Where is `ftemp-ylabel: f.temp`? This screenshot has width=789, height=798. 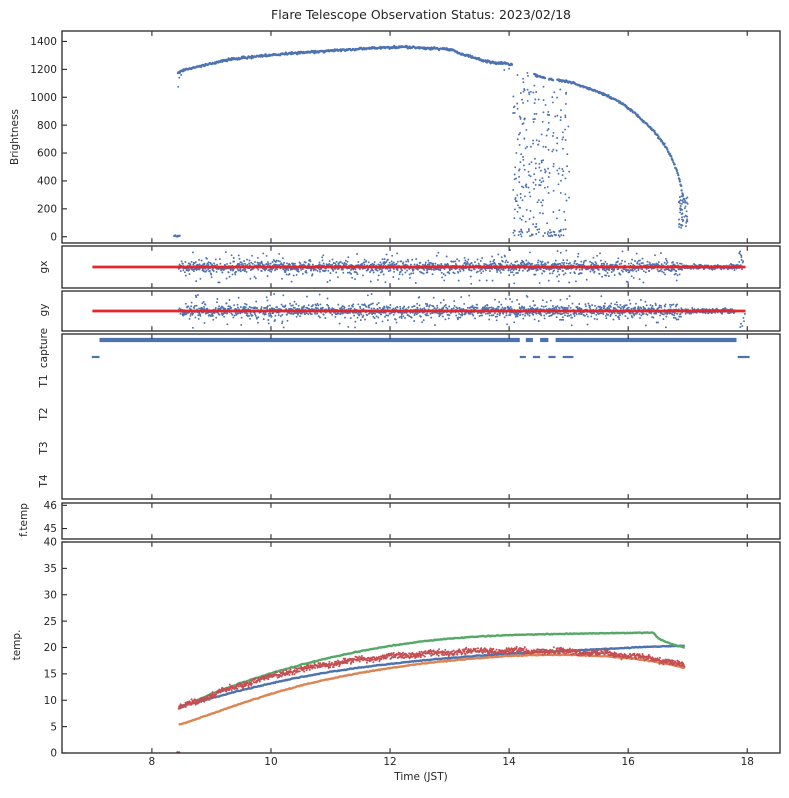
ftemp-ylabel: f.temp is located at coordinates (24, 520).